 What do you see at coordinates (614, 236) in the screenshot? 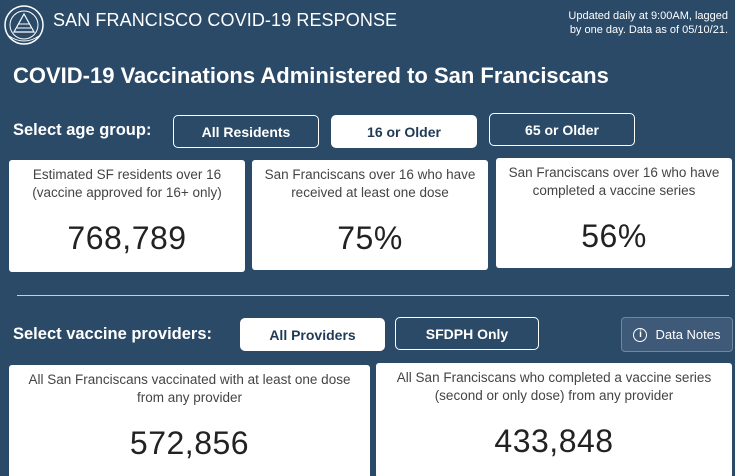
I see `card-completed-series-value: 56%` at bounding box center [614, 236].